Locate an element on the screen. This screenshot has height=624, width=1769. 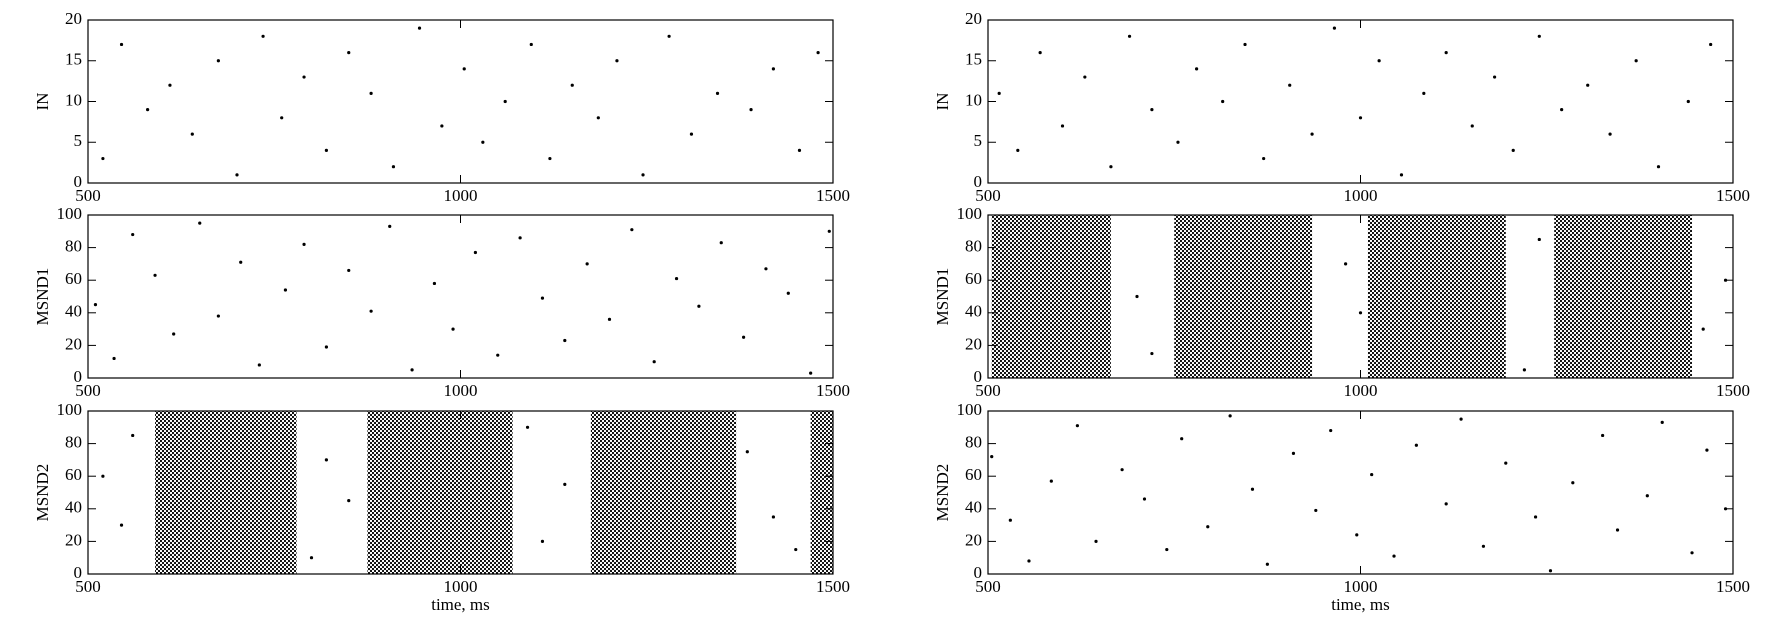
y-tick-label: 5 is located at coordinates (978, 140).